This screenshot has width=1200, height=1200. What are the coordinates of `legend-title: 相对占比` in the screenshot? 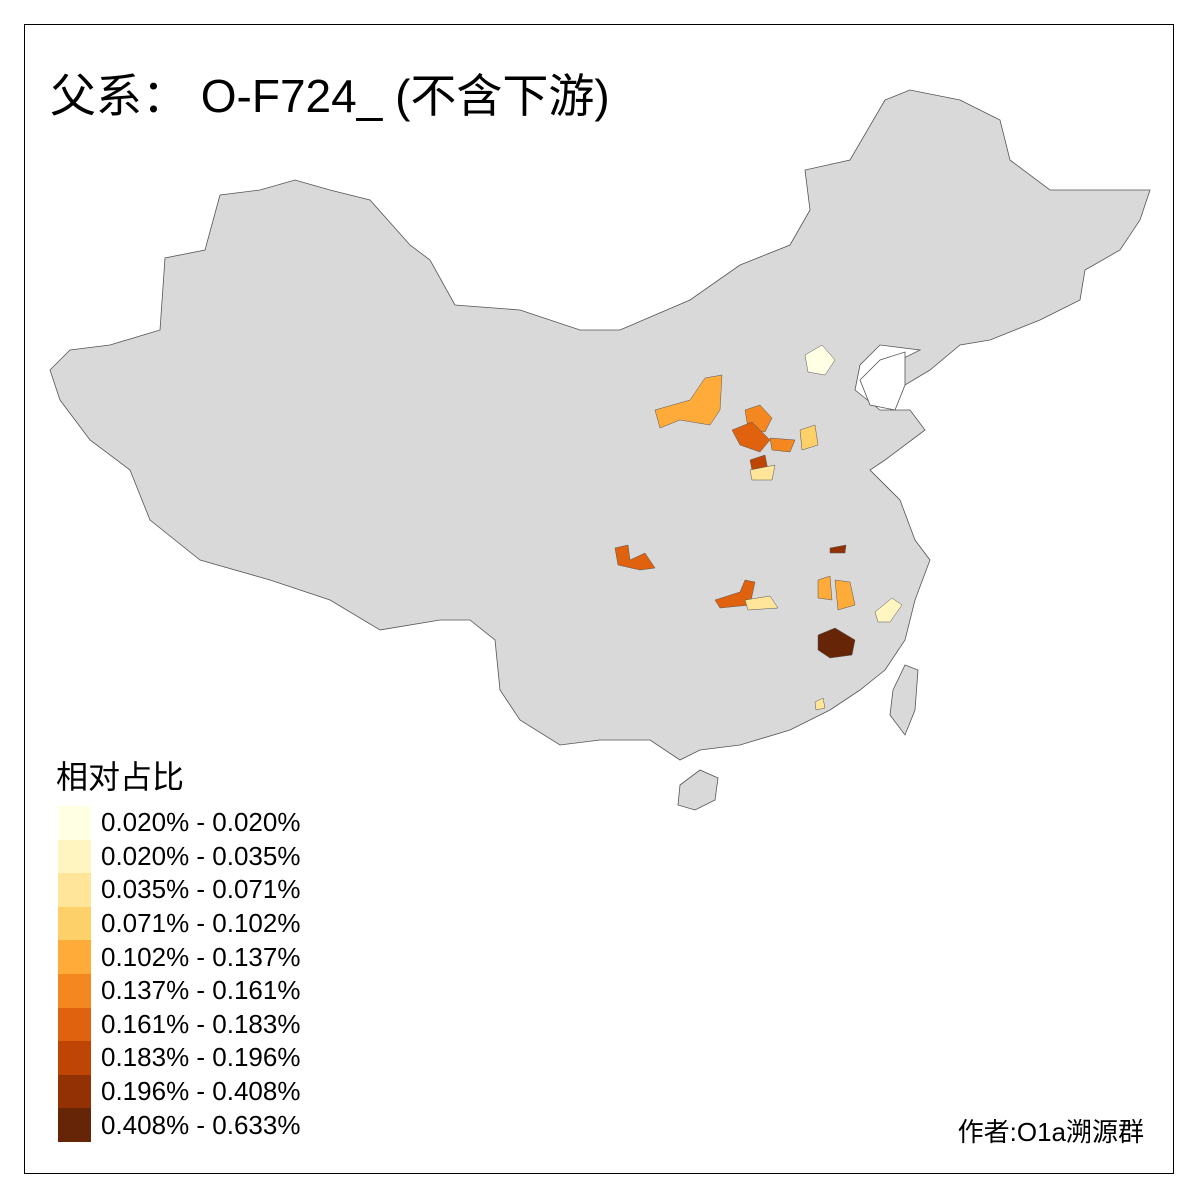 It's located at (120, 777).